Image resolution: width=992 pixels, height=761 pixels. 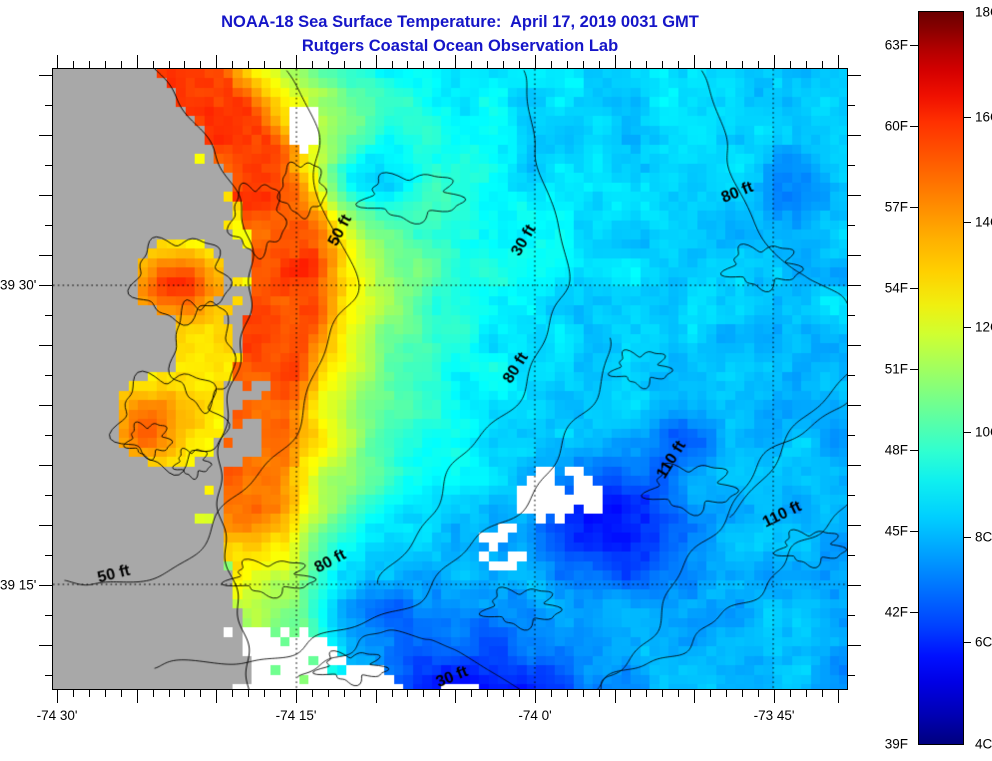 I want to click on x-axis-label: -74 0', so click(x=535, y=715).